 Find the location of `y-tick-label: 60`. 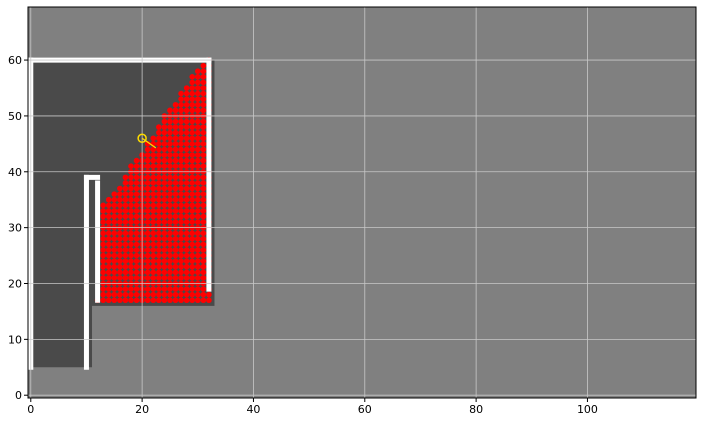

y-tick-label: 60 is located at coordinates (15, 60).